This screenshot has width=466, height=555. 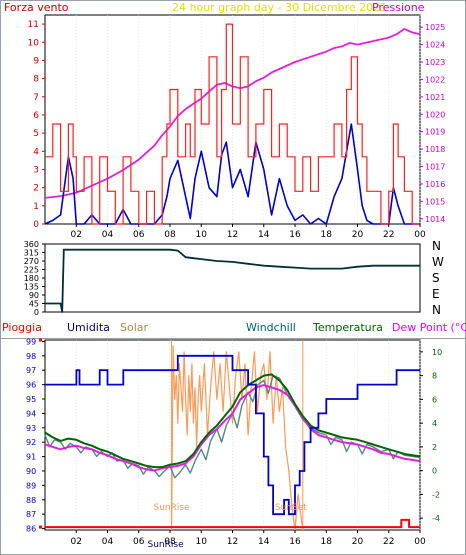 I want to click on y-left-tick-label: 5, so click(x=36, y=134).